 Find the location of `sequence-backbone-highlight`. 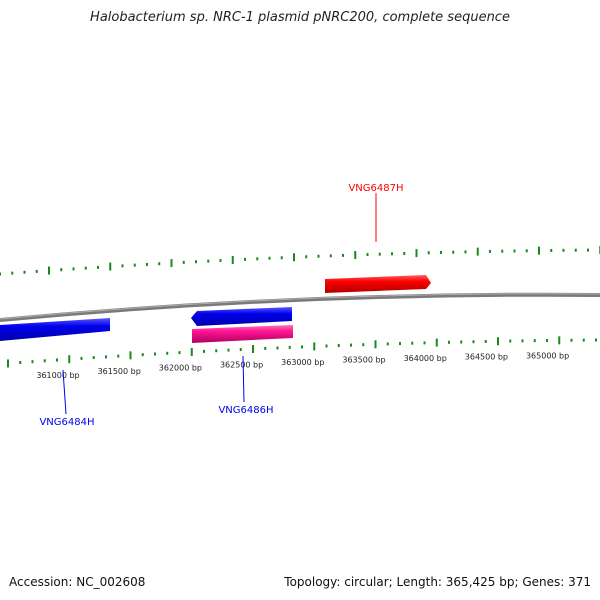

sequence-backbone-highlight is located at coordinates (300, 306).